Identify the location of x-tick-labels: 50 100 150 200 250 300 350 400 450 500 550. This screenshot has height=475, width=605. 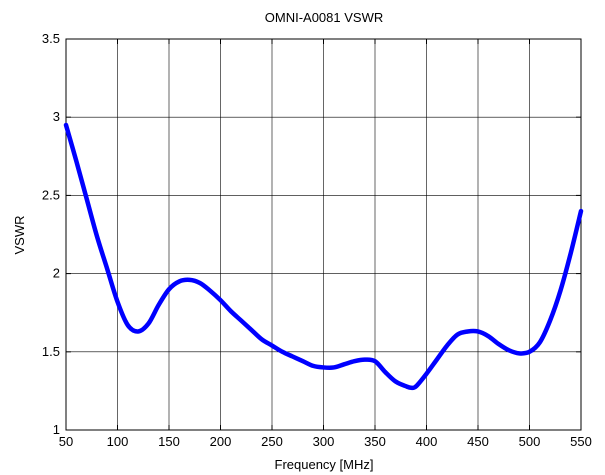
(325, 441).